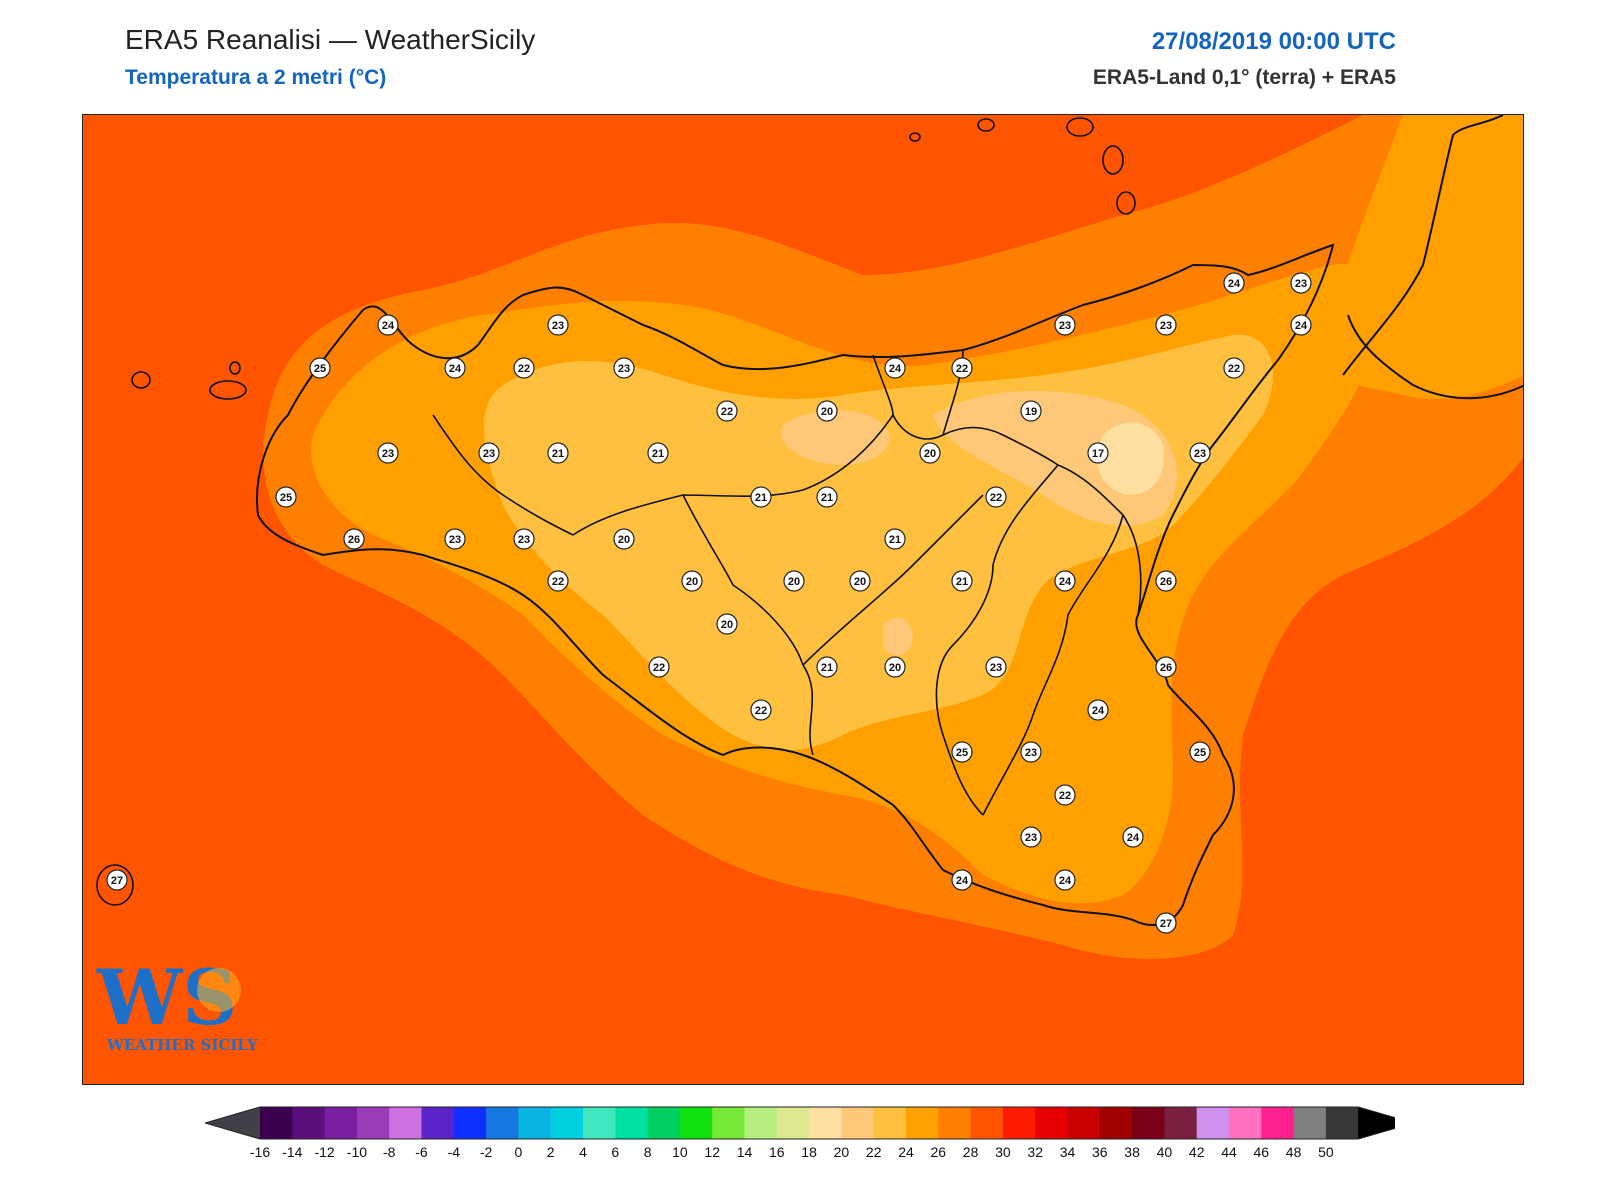  I want to click on colorbar-tick-label: 40, so click(1165, 1152).